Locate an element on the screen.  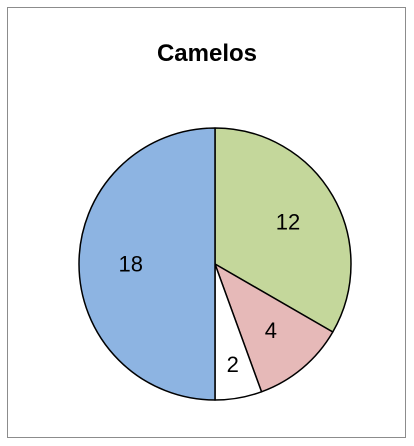
pie-slice-label: 4 is located at coordinates (271, 330).